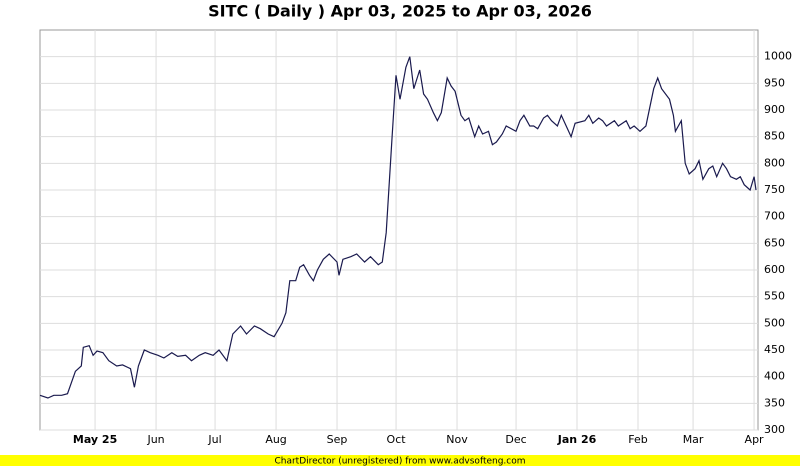 The width and height of the screenshot is (800, 470). What do you see at coordinates (95, 439) in the screenshot?
I see `x-tick-label: May 25` at bounding box center [95, 439].